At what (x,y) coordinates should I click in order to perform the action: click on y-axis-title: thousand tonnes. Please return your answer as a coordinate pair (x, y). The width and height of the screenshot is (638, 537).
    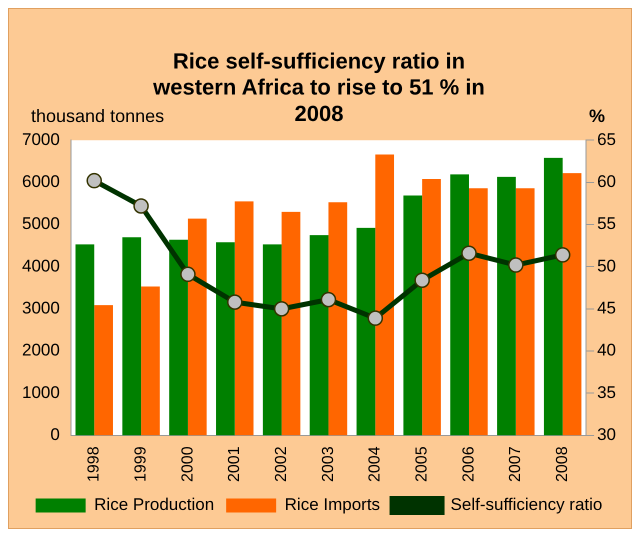
    Looking at the image, I should click on (97, 116).